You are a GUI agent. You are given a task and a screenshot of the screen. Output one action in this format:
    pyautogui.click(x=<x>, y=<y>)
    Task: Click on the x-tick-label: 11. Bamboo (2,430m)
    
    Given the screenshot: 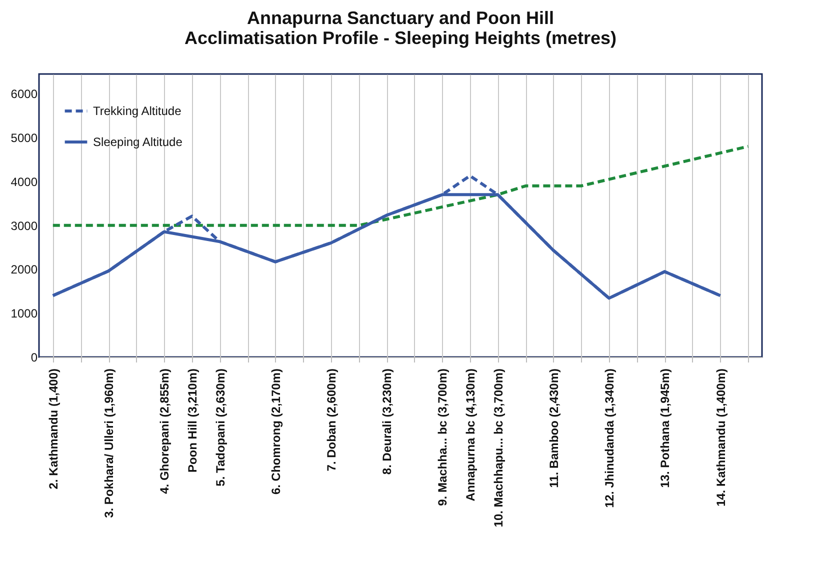 What is the action you would take?
    pyautogui.click(x=553, y=428)
    